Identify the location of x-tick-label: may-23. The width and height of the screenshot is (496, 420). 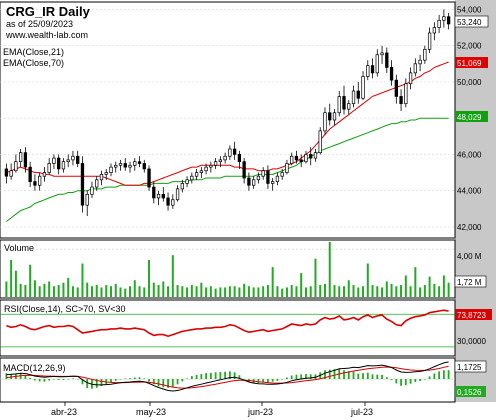
(151, 412).